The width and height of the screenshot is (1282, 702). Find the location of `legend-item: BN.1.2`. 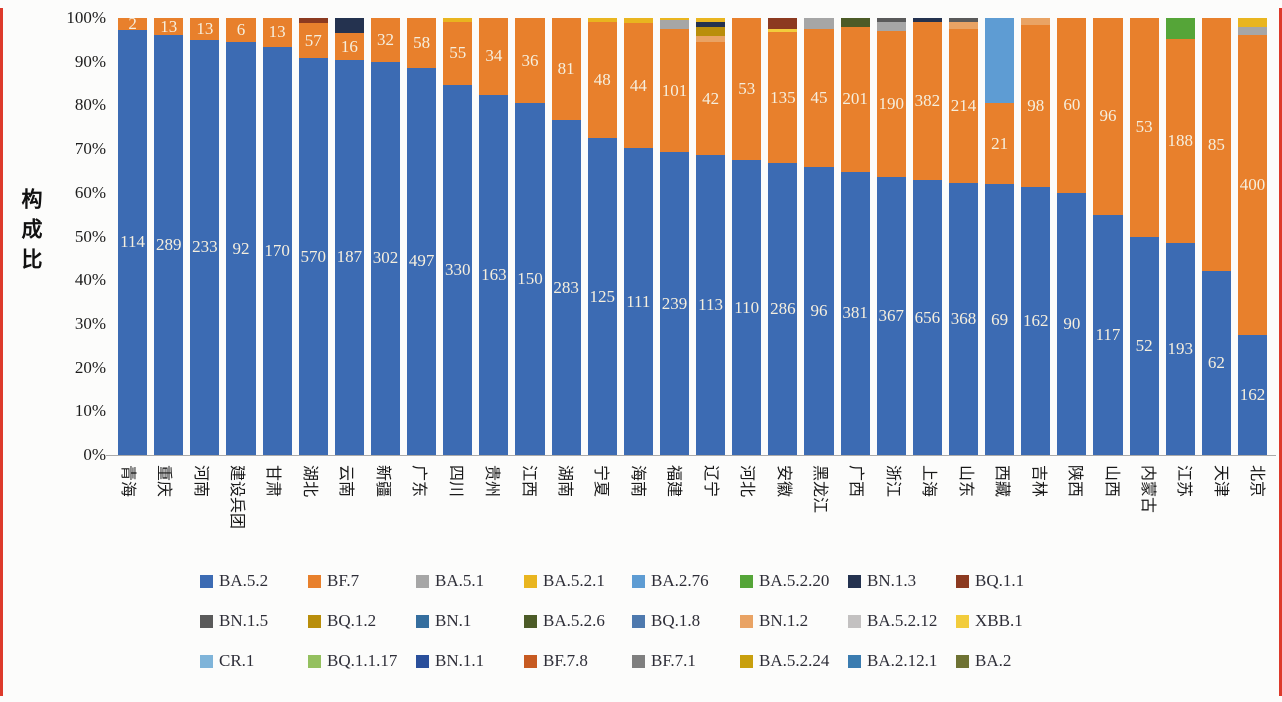

legend-item: BN.1.2 is located at coordinates (794, 621).